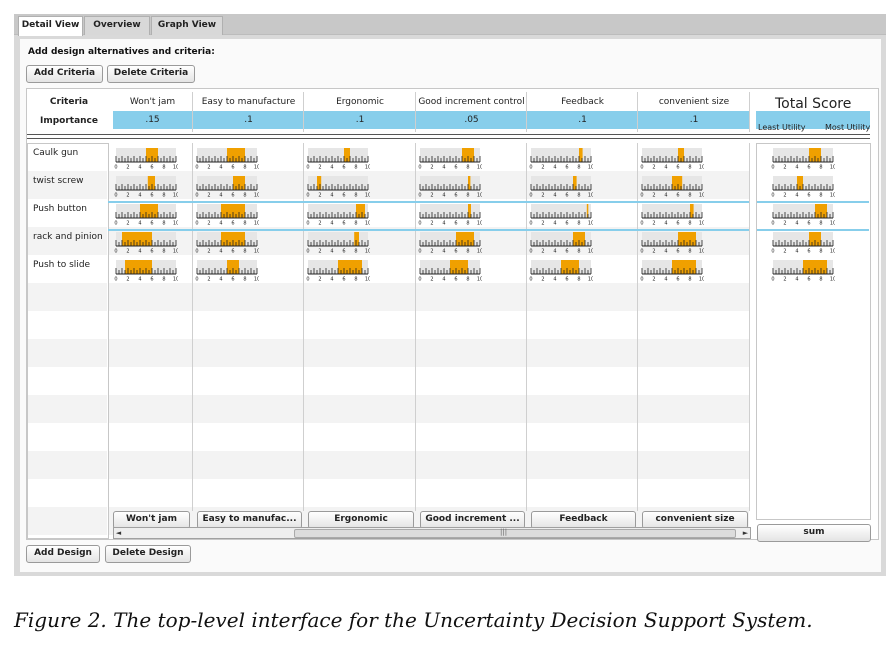 This screenshot has width=896, height=647. What do you see at coordinates (745, 533) in the screenshot?
I see `scroll-right-icon: ►` at bounding box center [745, 533].